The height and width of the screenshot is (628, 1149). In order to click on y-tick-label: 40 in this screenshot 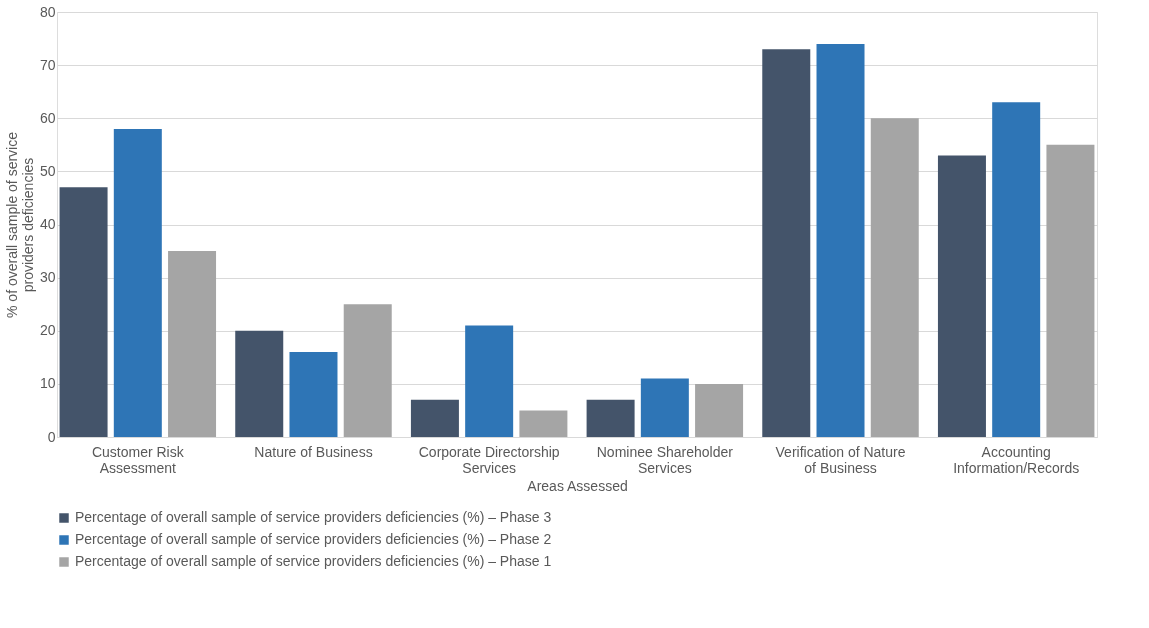, I will do `click(47, 224)`.